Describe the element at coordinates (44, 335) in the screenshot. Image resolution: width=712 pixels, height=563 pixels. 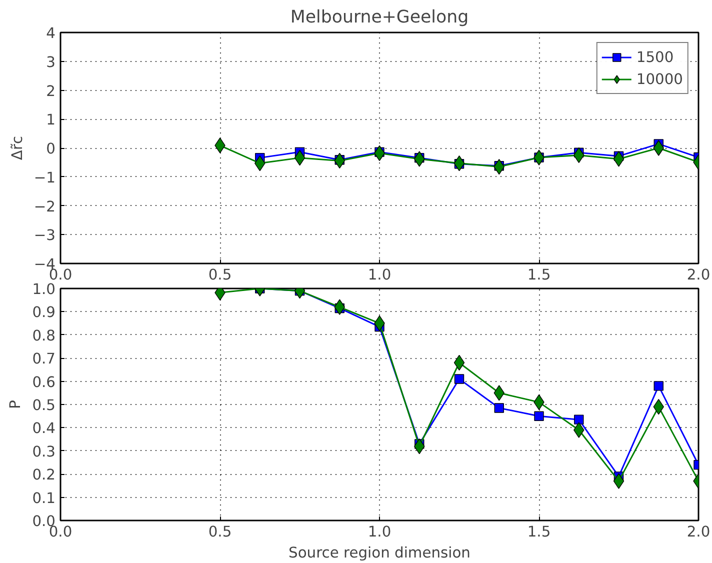
I see `y-tick-label: 0.8` at that location.